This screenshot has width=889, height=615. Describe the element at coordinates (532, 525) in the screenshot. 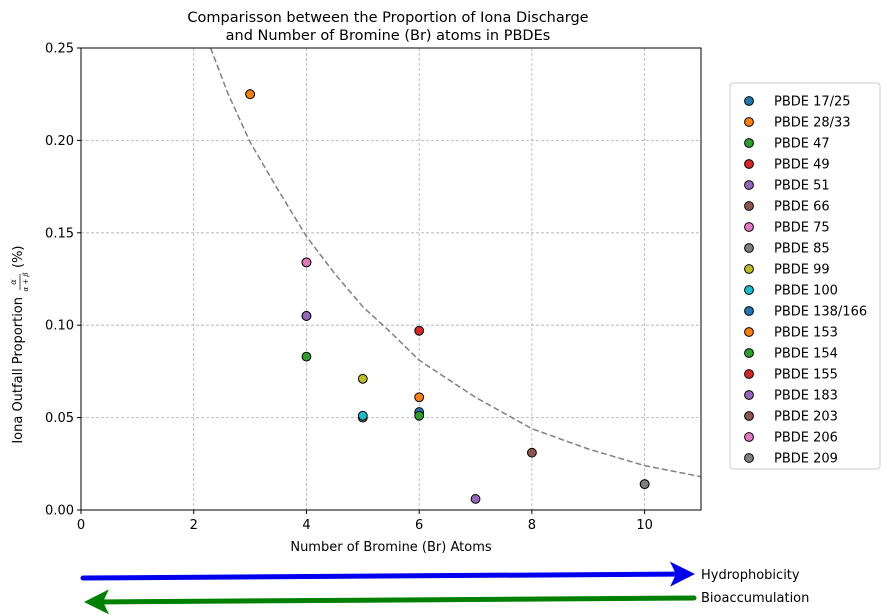

I see `x-tick-label: 8` at that location.